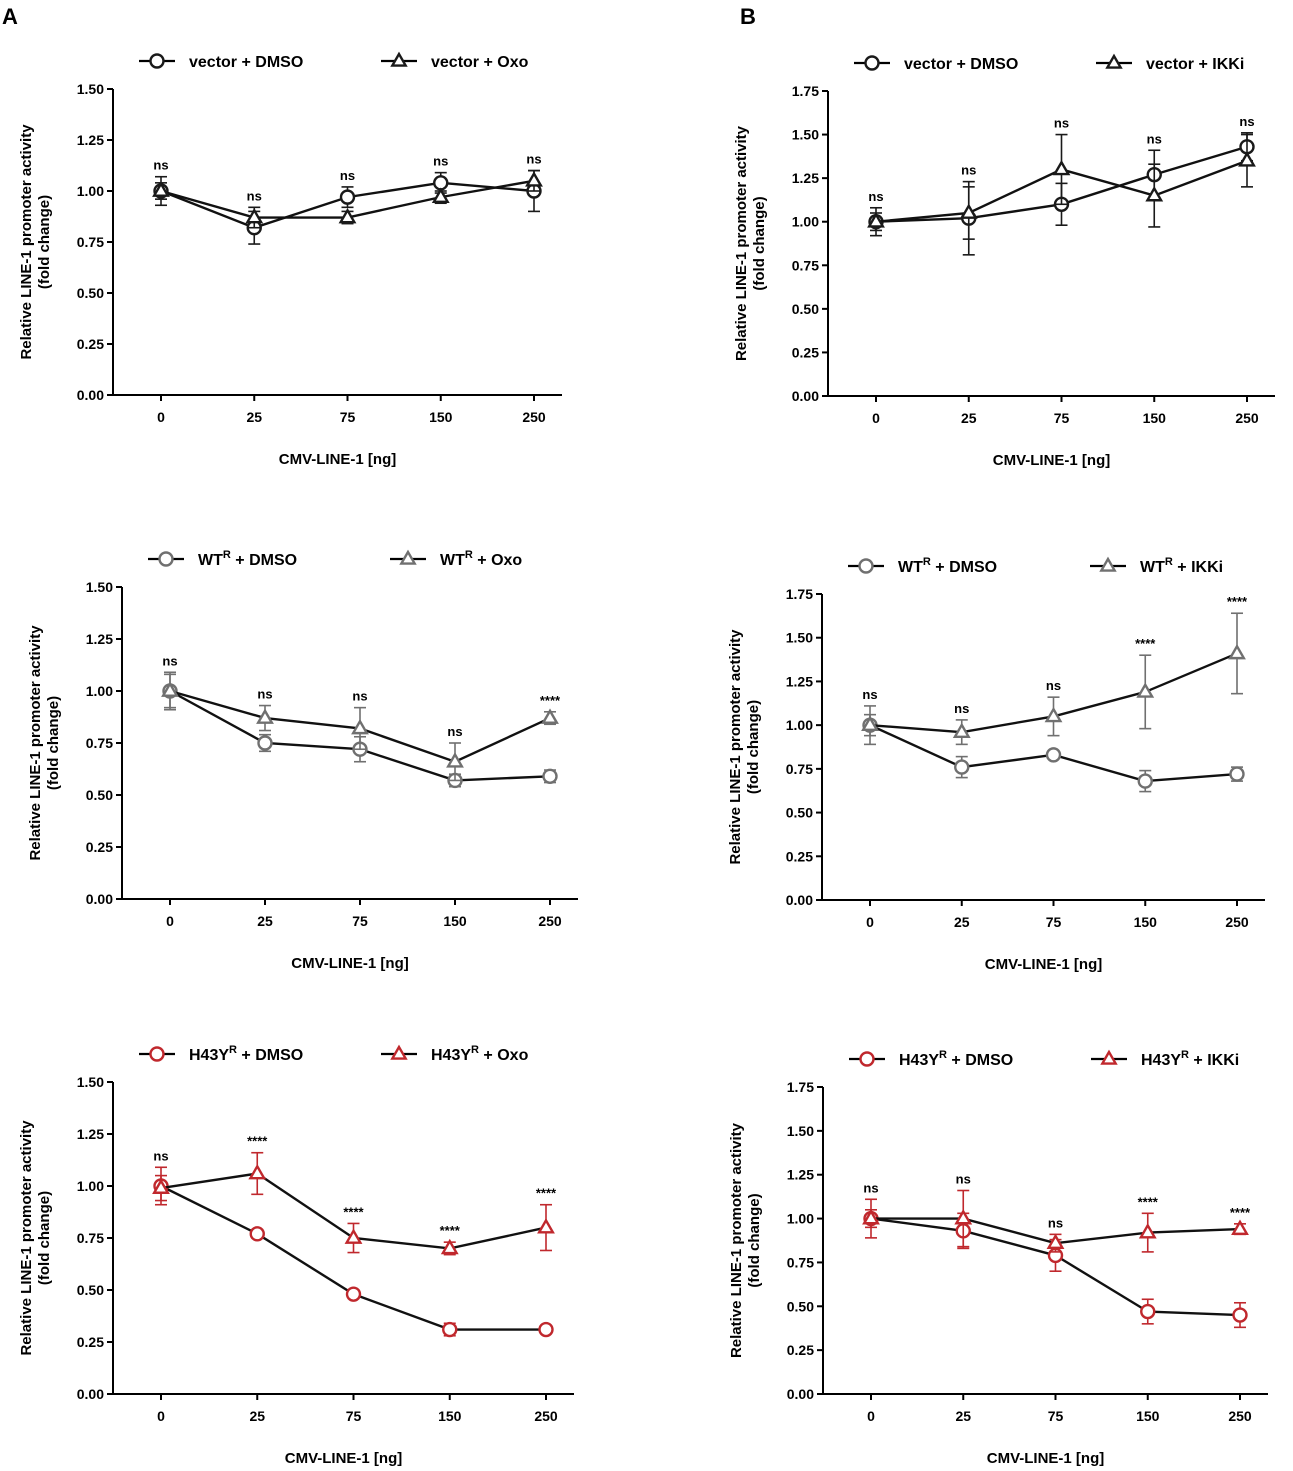 The image size is (1293, 1471). I want to click on legend-entry-2: vector + IKKi, so click(1170, 63).